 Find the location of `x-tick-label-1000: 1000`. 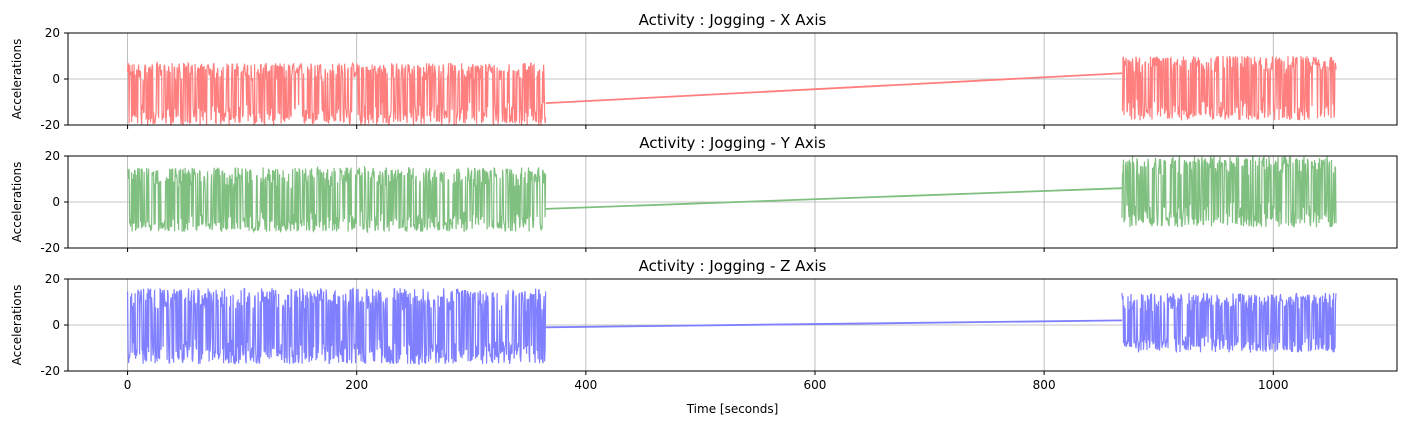

x-tick-label-1000: 1000 is located at coordinates (1273, 385).